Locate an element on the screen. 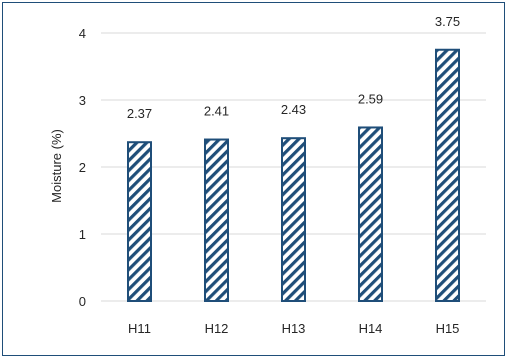 The width and height of the screenshot is (509, 360). data-label: 2.41 is located at coordinates (216, 111).